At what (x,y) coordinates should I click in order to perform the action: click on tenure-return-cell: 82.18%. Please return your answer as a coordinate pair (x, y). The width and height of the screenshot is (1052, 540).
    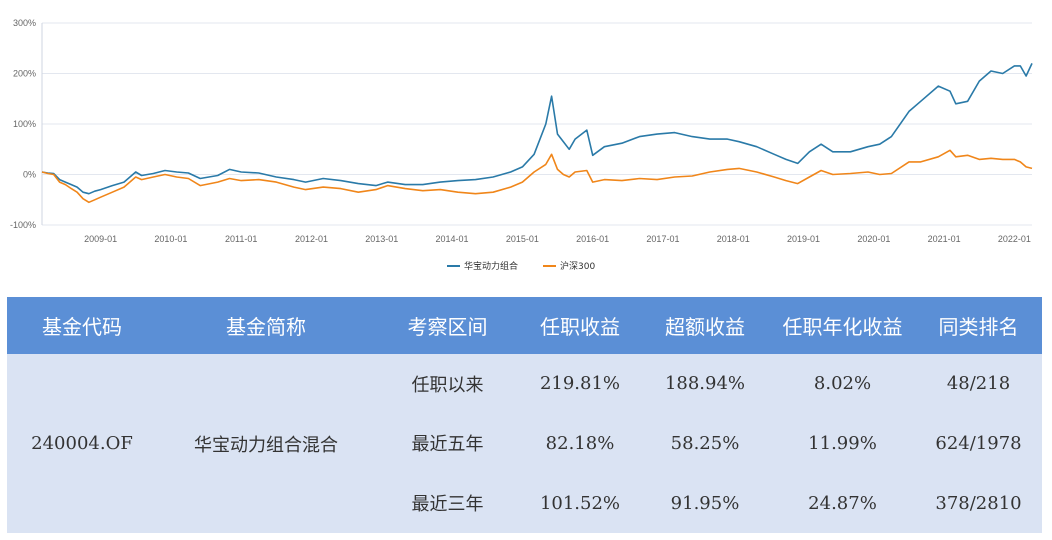
    Looking at the image, I should click on (580, 443).